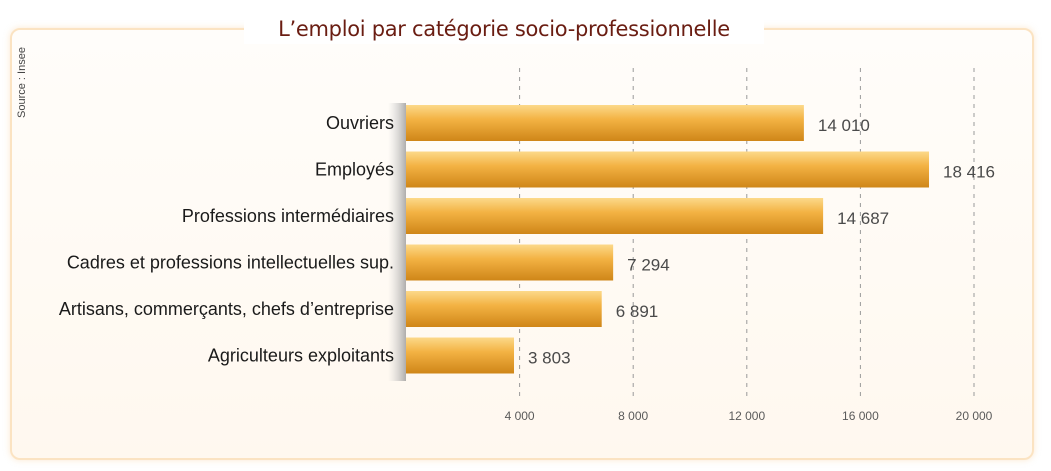  Describe the element at coordinates (354, 170) in the screenshot. I see `category-label: Employés` at that location.